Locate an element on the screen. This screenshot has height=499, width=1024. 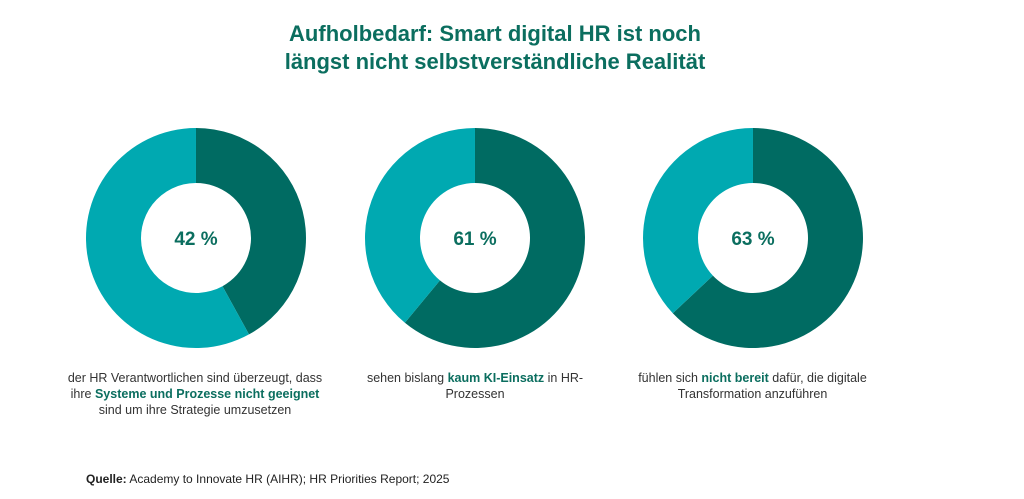
donut-3-rest-slice is located at coordinates (698, 221).